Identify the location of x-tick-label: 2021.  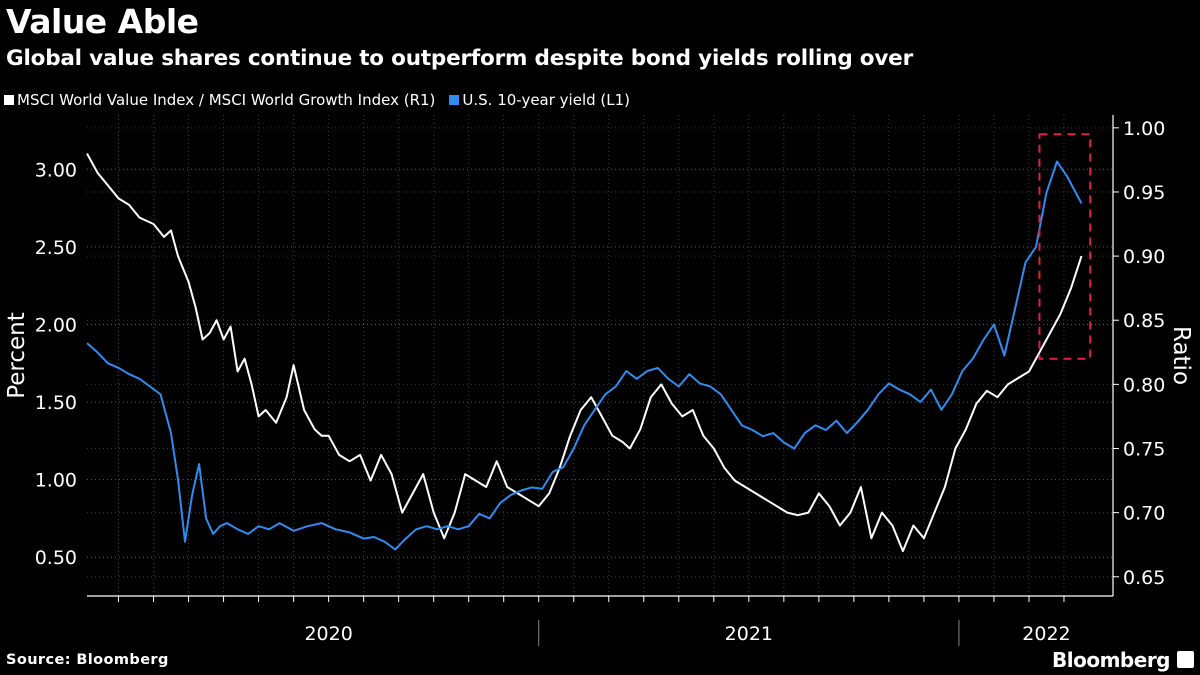
(749, 634).